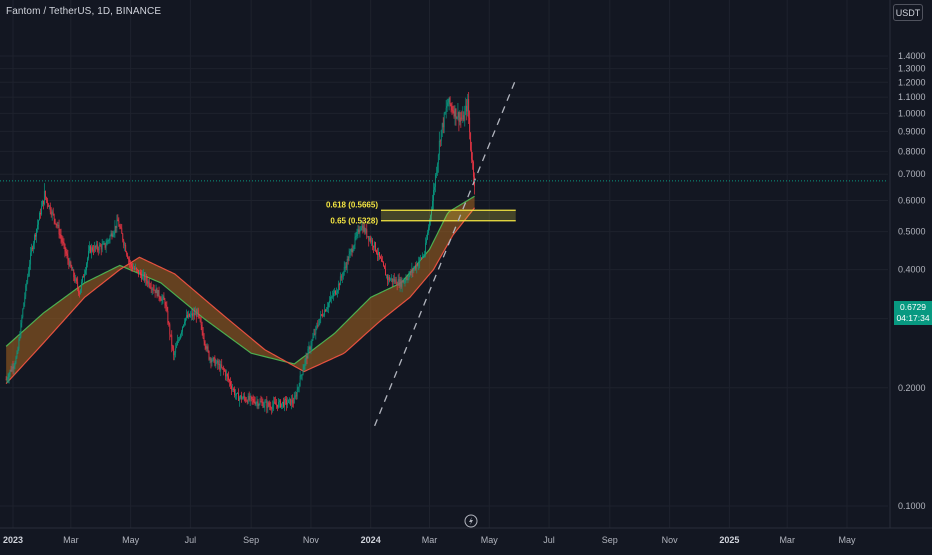  What do you see at coordinates (448, 215) in the screenshot?
I see `fib-zone` at bounding box center [448, 215].